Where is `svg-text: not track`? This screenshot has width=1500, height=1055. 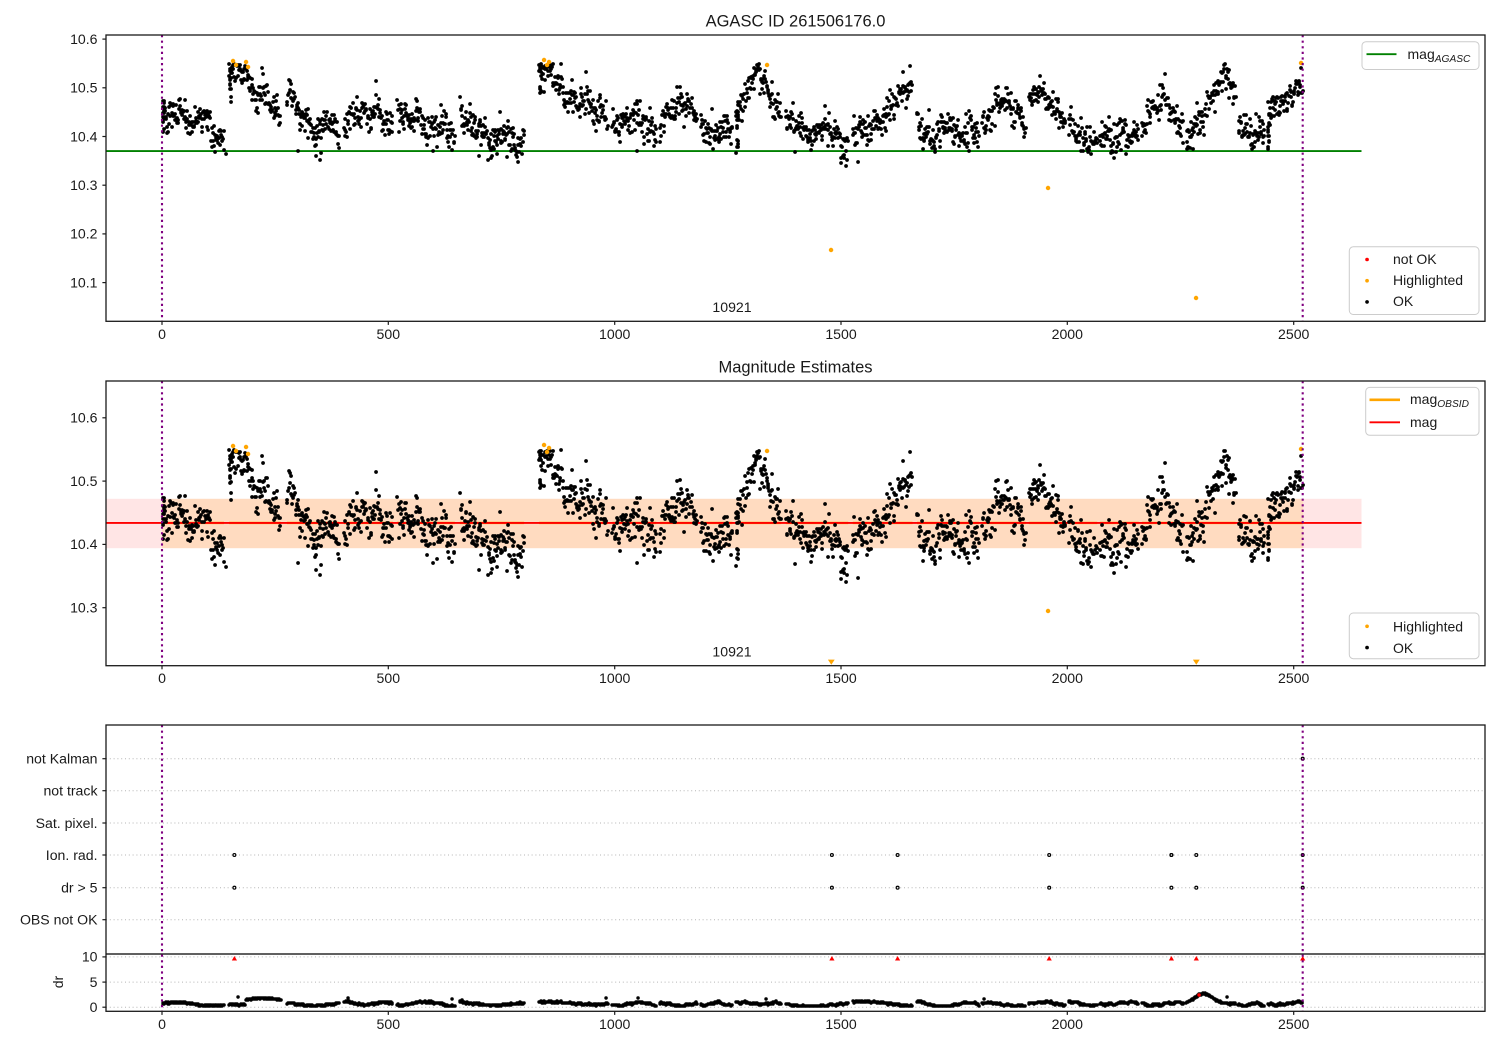
svg-text: not track is located at coordinates (70, 791).